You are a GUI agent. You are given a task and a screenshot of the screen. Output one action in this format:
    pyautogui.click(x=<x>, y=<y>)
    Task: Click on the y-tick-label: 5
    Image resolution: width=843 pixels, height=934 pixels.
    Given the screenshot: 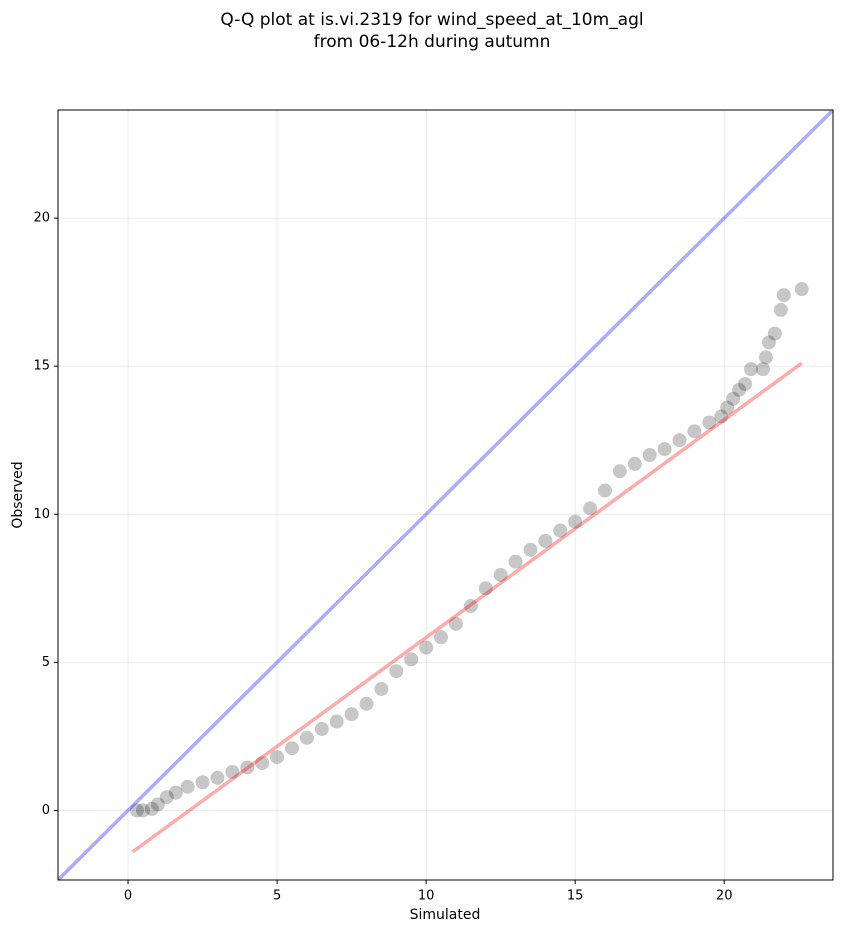 What is the action you would take?
    pyautogui.click(x=46, y=662)
    